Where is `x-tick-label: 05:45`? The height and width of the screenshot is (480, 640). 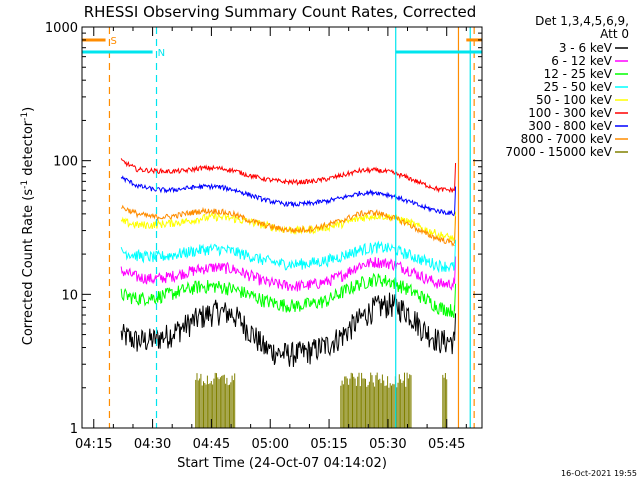
x-tick-label: 05:45 is located at coordinates (446, 444).